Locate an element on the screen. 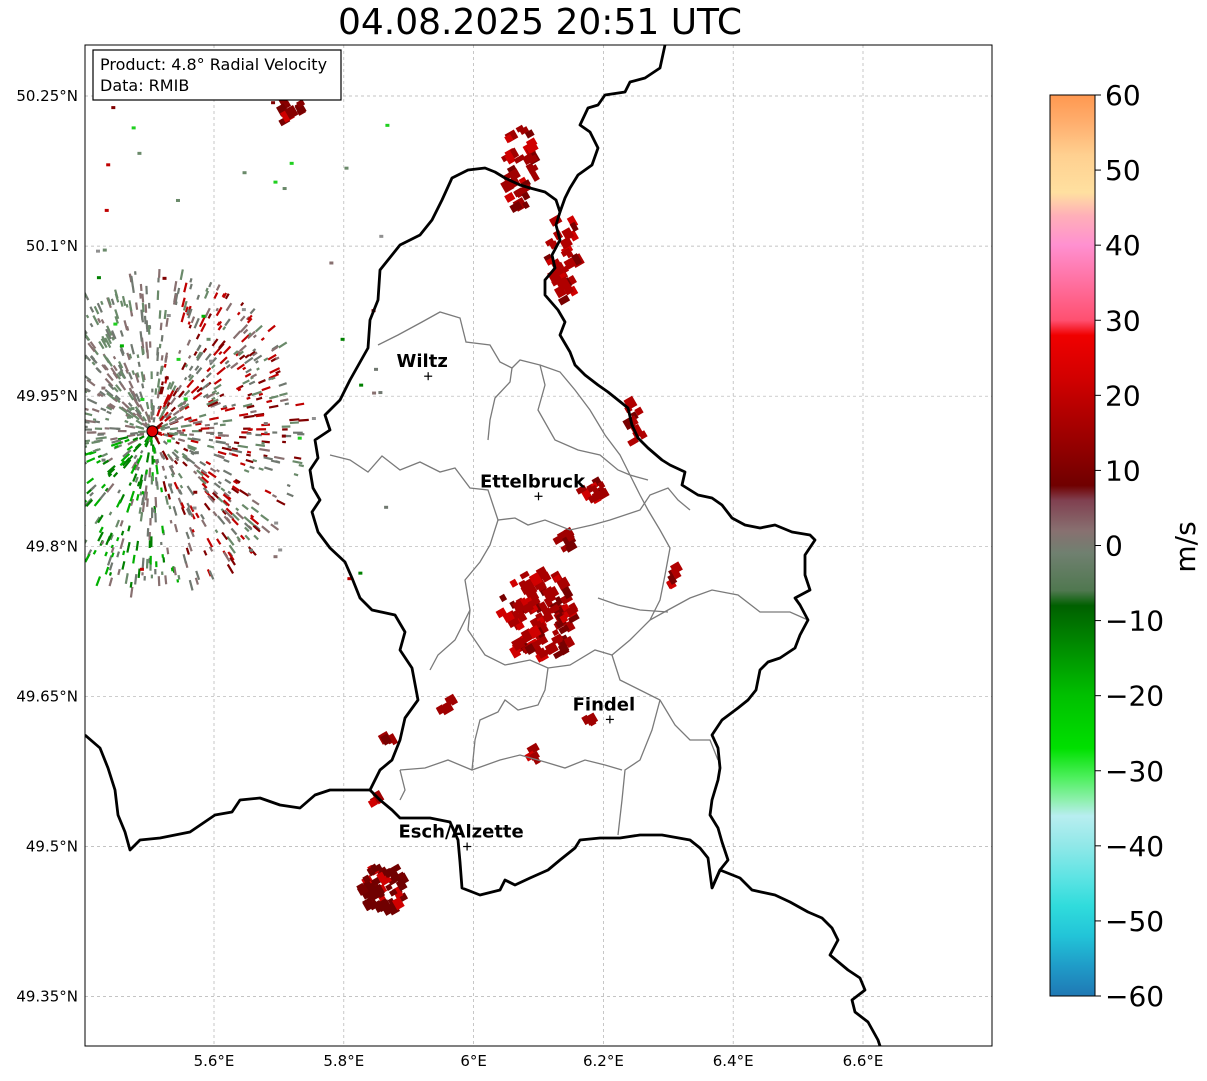 This screenshot has width=1207, height=1081. lat-tick-label: 50.1°N is located at coordinates (52, 246).